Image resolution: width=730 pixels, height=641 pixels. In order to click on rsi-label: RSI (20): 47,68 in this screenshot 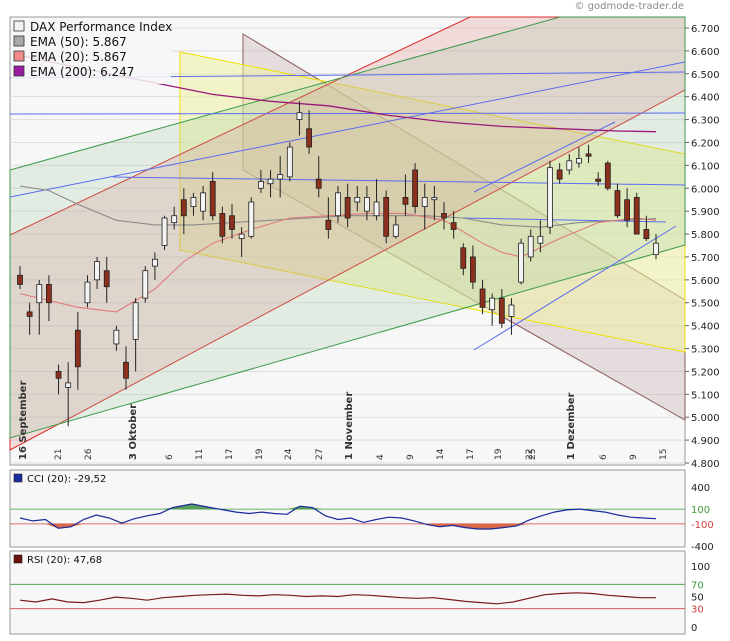, I will do `click(64, 560)`.